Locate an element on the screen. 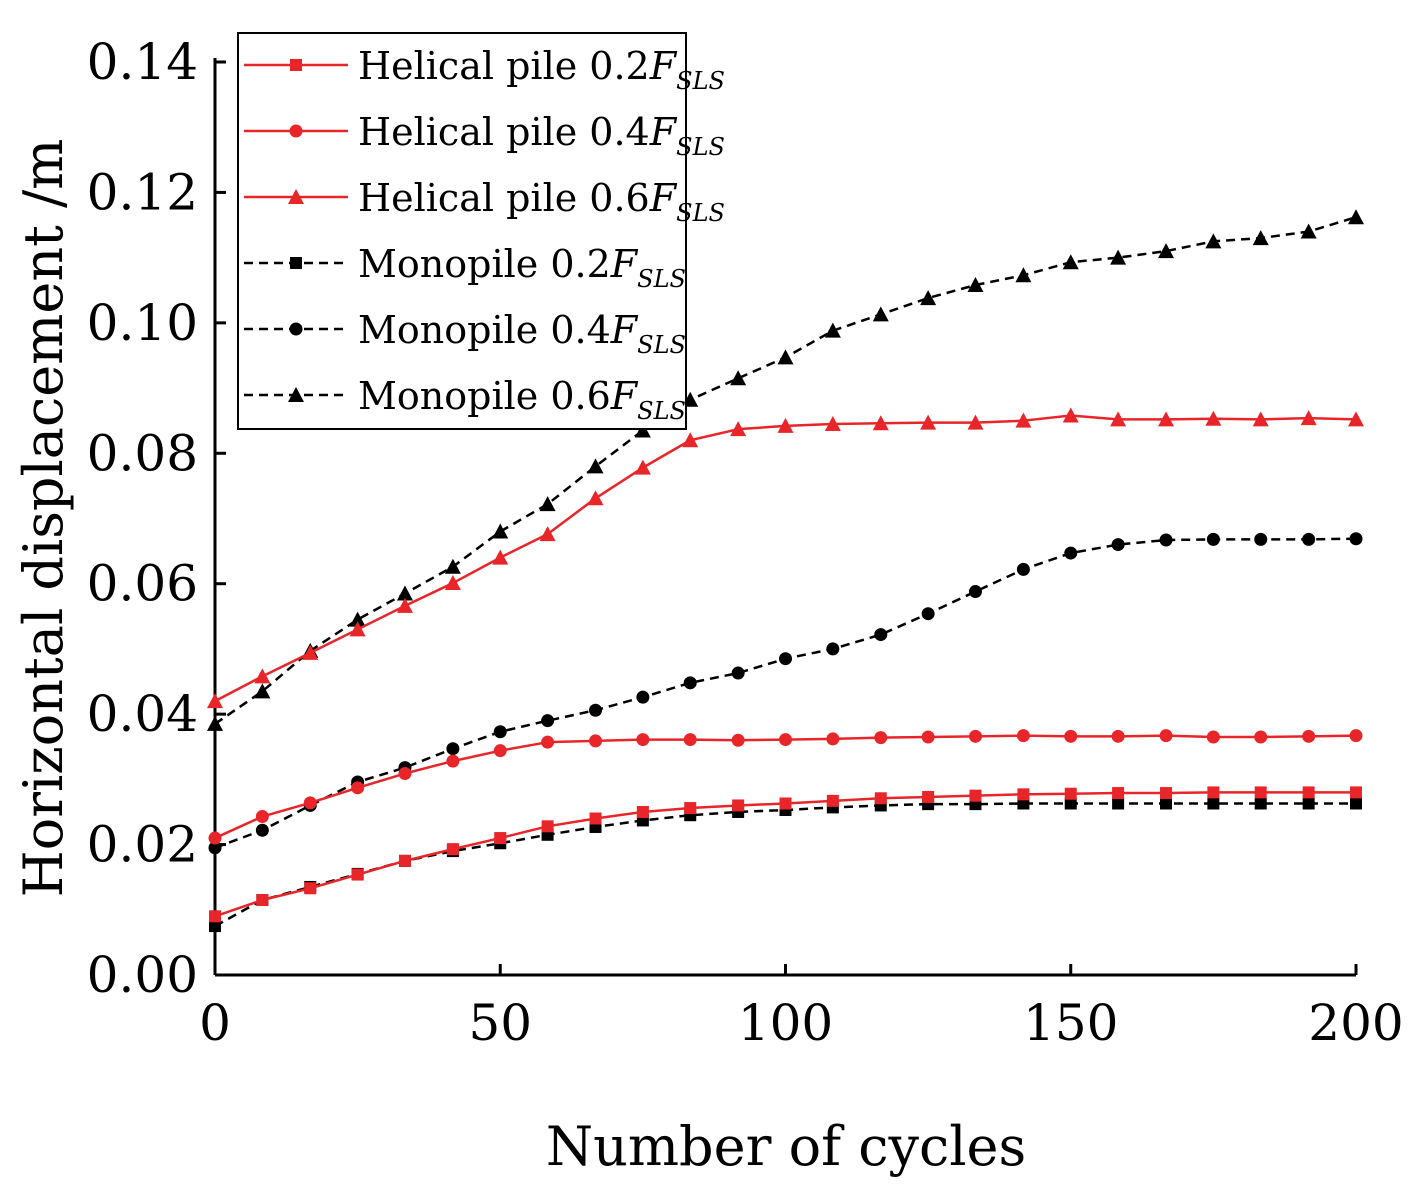  y-tick-label: 0.12 is located at coordinates (142, 192).